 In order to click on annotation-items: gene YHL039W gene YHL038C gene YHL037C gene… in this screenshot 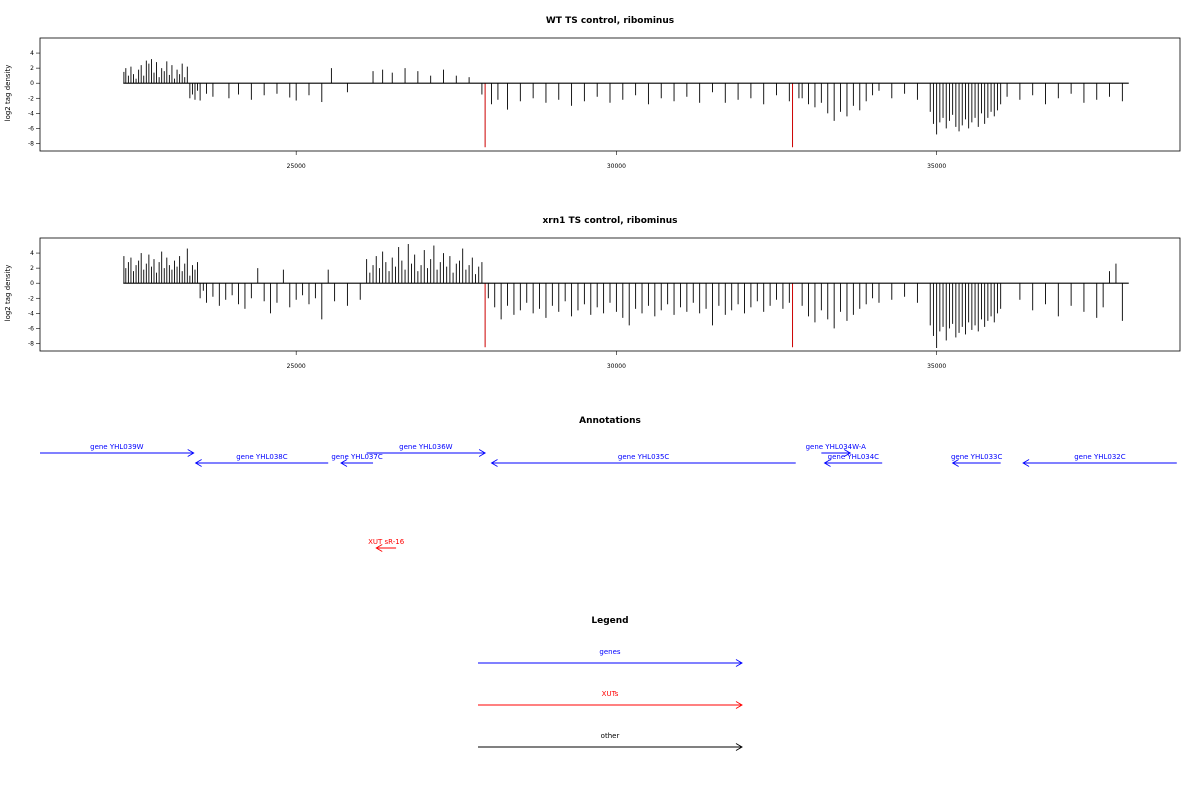, I will do `click(608, 497)`.